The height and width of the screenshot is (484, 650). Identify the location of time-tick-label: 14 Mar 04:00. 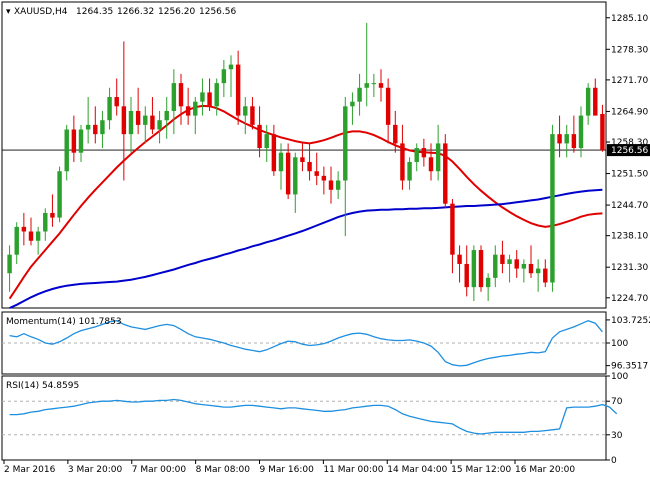
(417, 470).